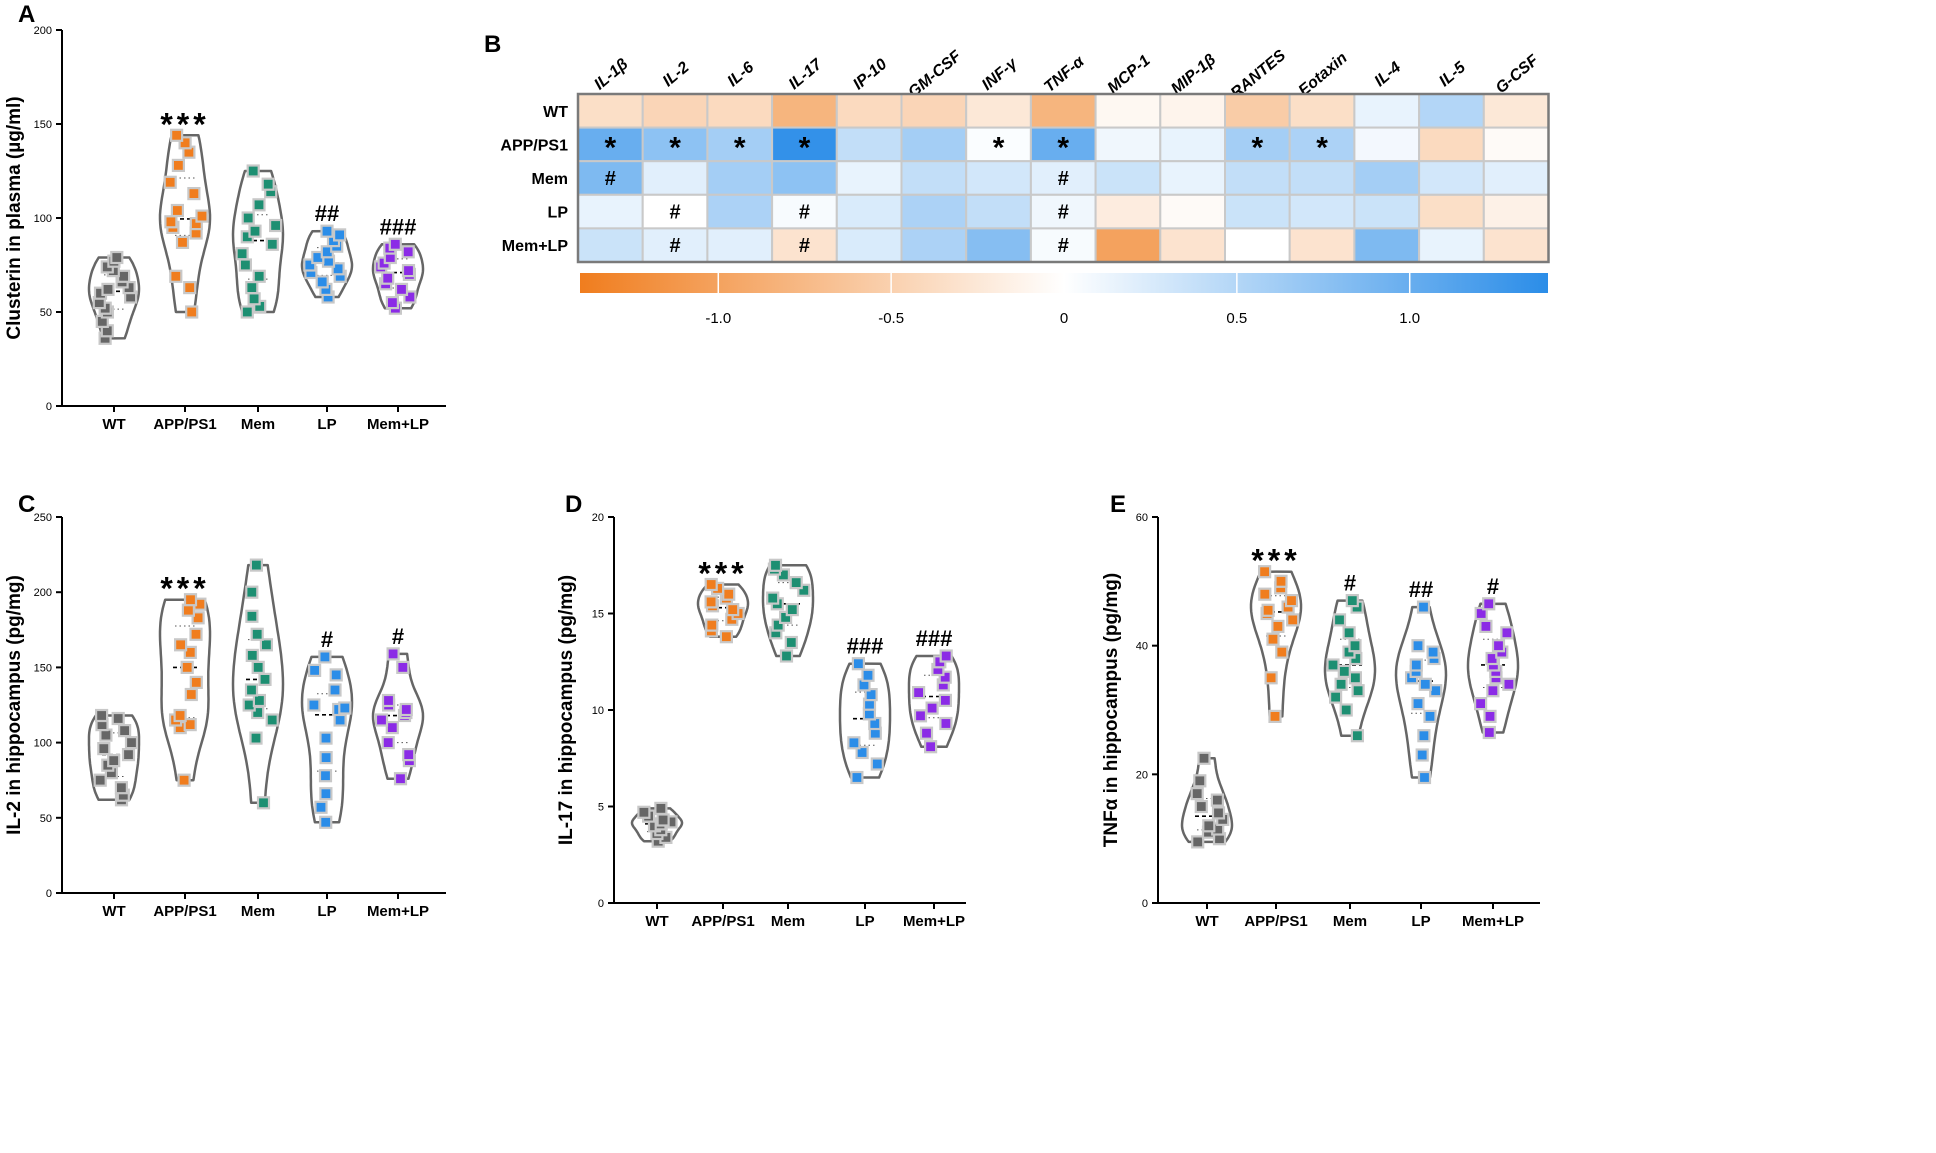  What do you see at coordinates (1063, 178) in the screenshot?
I see `heatmap-border` at bounding box center [1063, 178].